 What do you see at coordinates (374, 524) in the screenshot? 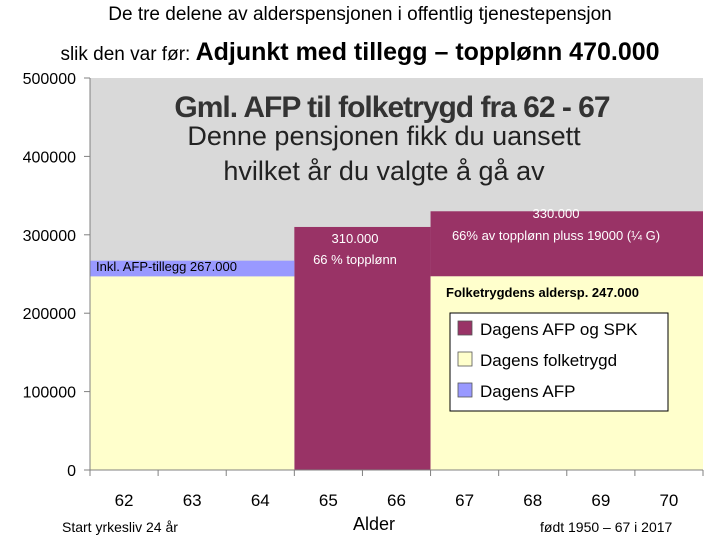
I see `x-axis-label: Alder` at bounding box center [374, 524].